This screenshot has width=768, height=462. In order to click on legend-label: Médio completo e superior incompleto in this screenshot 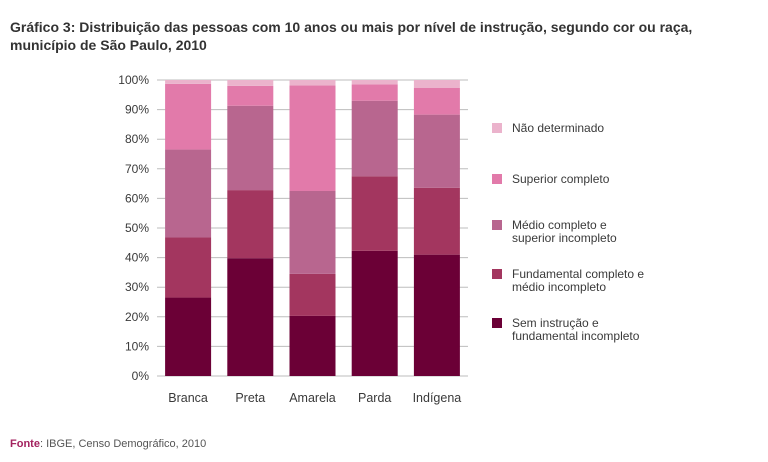, I will do `click(564, 231)`.